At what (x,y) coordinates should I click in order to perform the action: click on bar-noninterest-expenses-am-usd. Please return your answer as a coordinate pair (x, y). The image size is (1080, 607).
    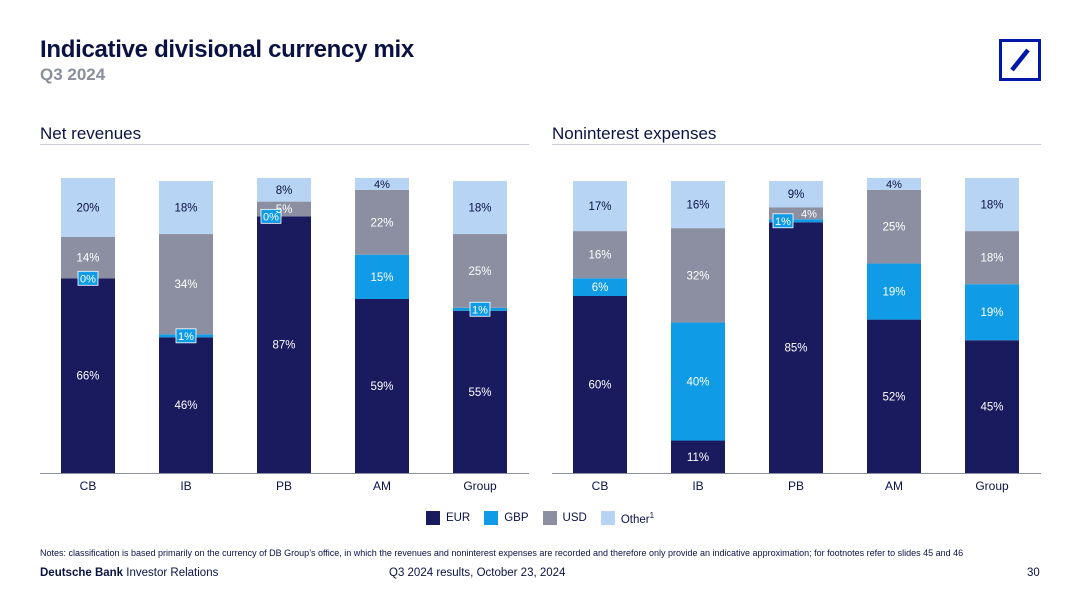
    Looking at the image, I should click on (894, 226).